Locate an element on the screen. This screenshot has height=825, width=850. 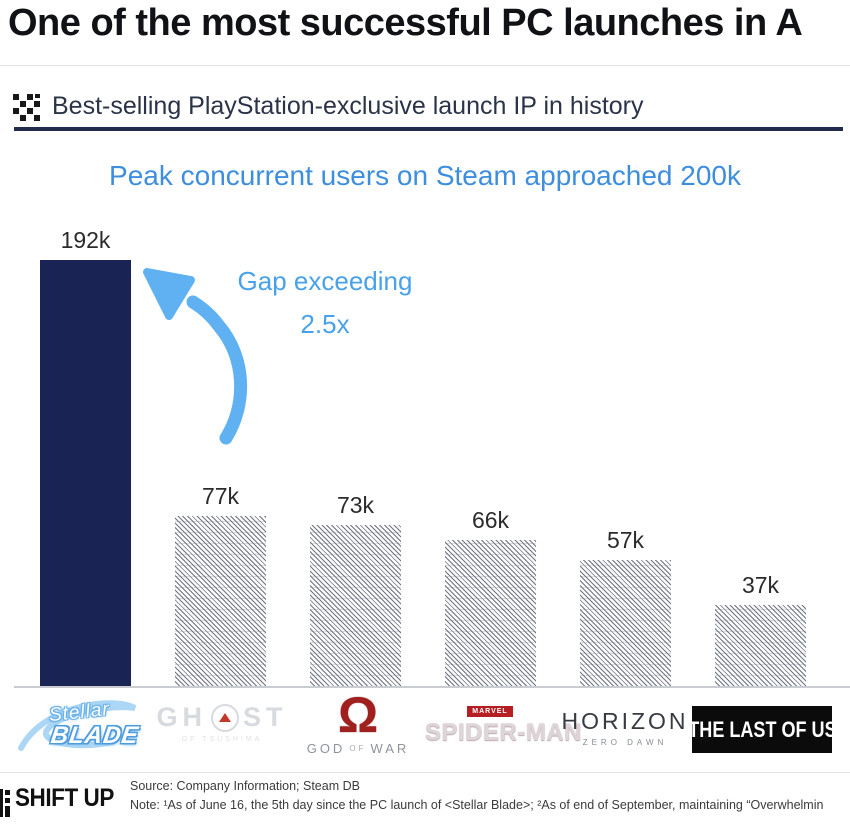
tlou-text: THE LAST OF US is located at coordinates (762, 729).